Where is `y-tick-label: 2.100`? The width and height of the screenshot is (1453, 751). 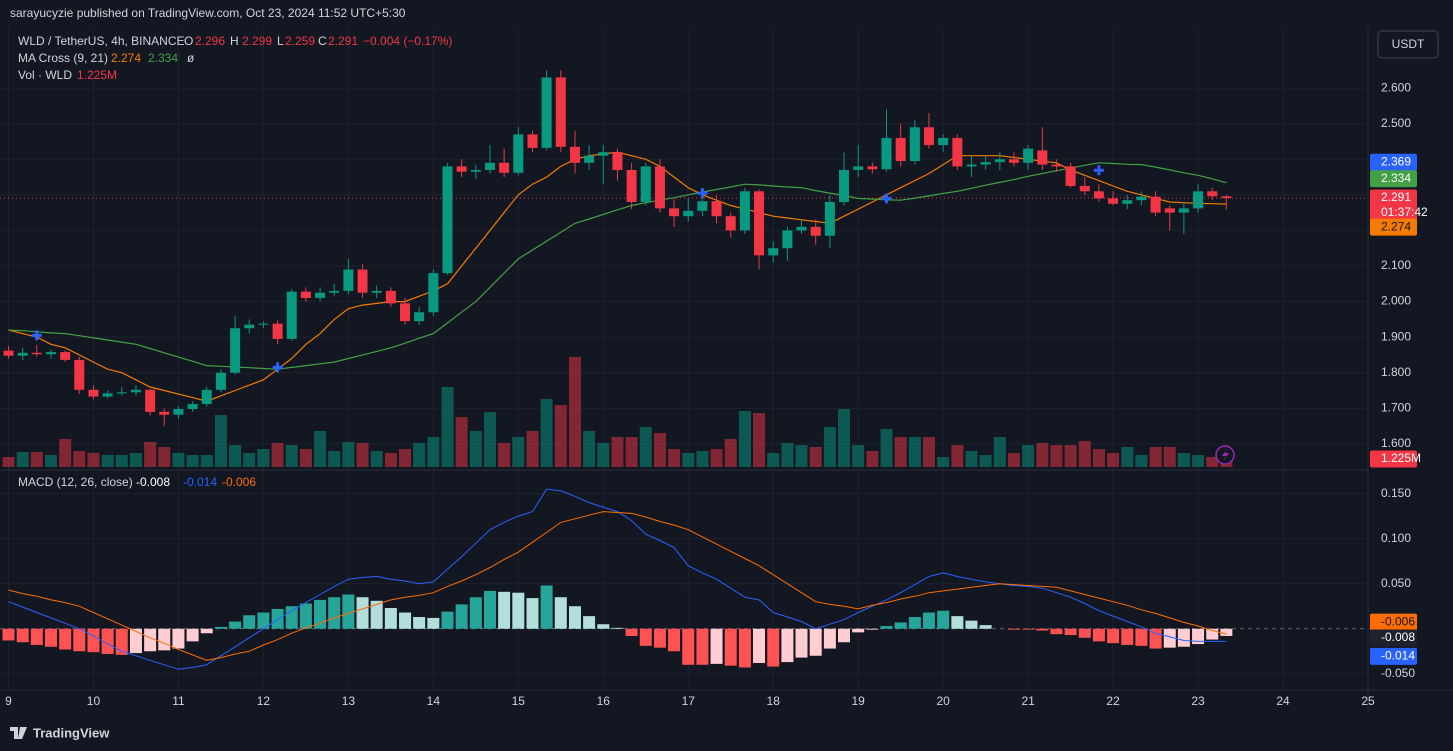
y-tick-label: 2.100 is located at coordinates (1396, 265).